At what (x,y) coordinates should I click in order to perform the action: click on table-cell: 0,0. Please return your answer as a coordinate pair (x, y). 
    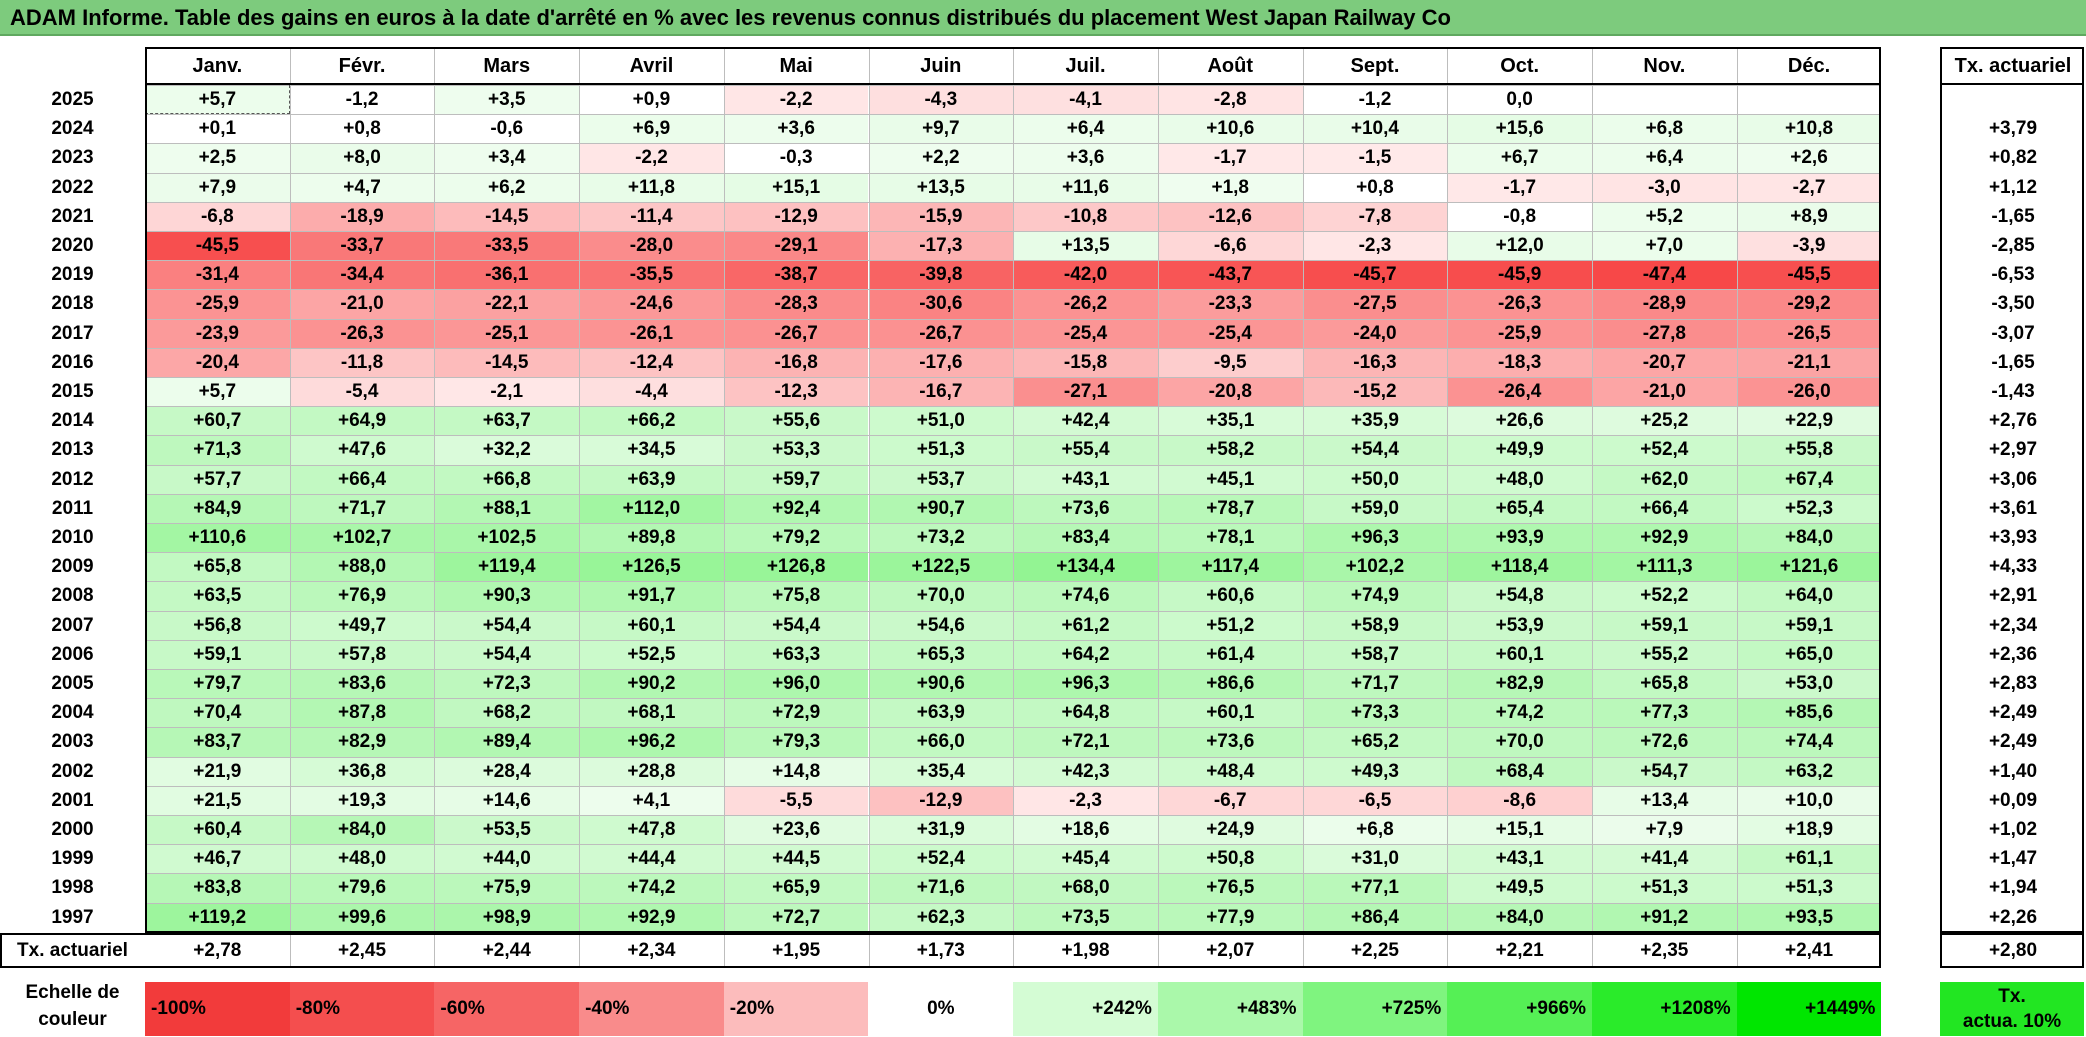
    Looking at the image, I should click on (1519, 100).